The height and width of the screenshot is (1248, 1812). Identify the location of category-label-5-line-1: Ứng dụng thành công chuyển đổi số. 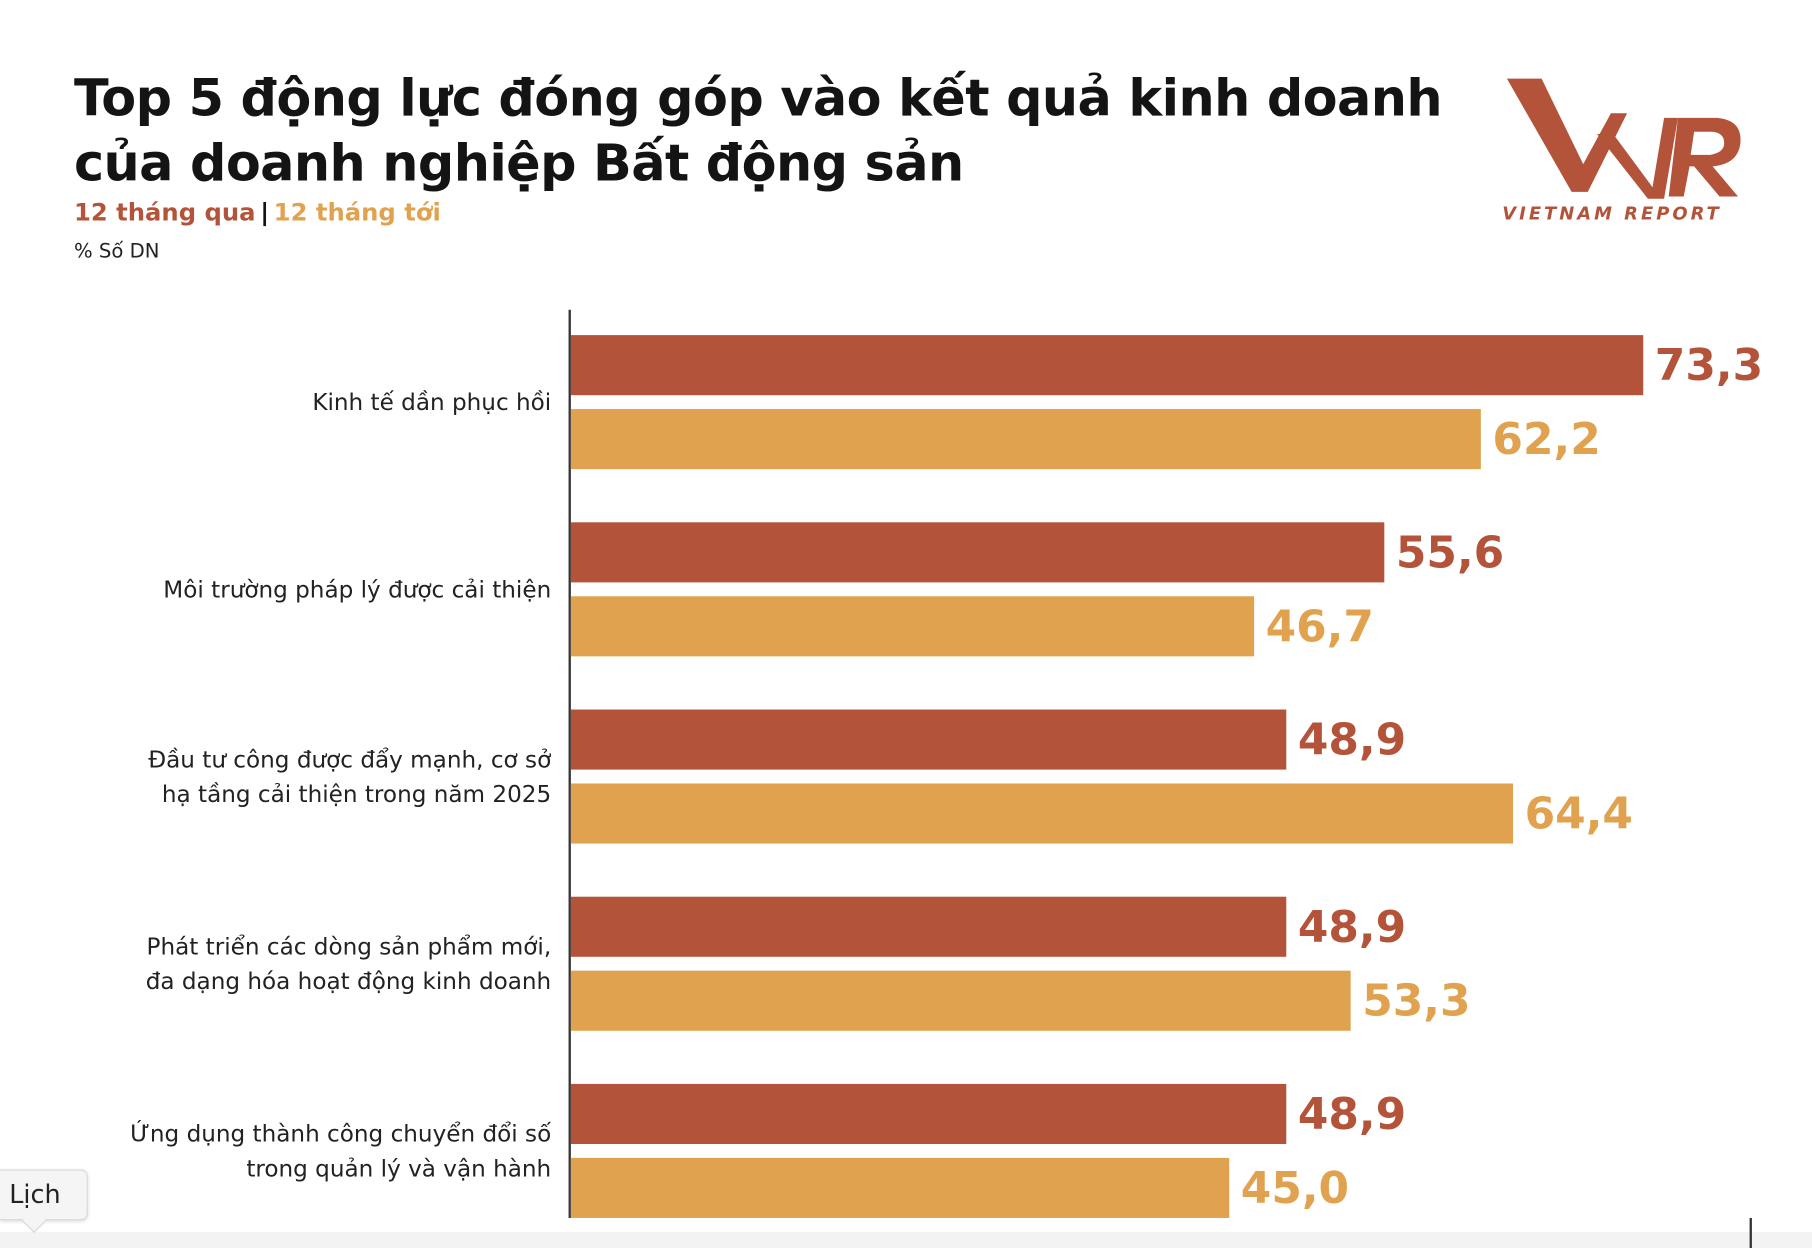
(340, 1134).